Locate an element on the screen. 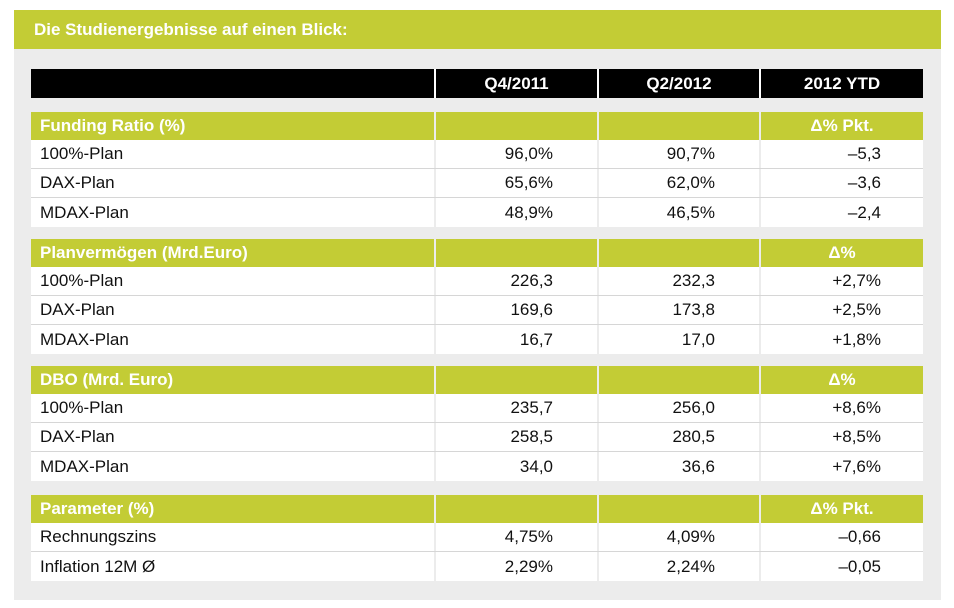  cell-q4-2011: 258,5 is located at coordinates (515, 437).